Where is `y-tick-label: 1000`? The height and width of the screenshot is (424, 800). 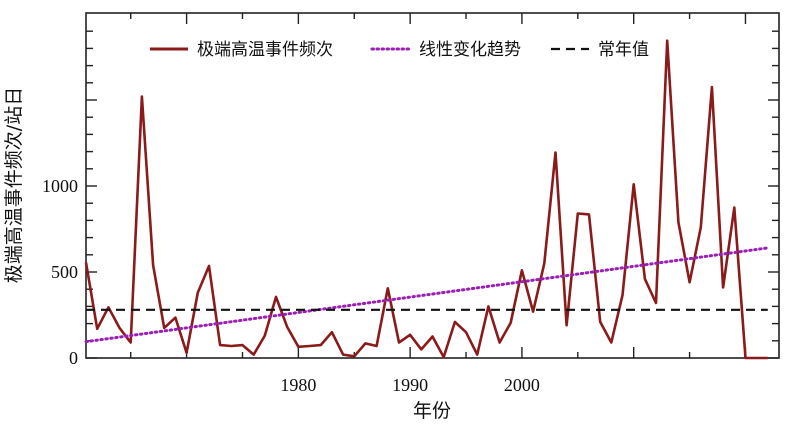 y-tick-label: 1000 is located at coordinates (60, 186).